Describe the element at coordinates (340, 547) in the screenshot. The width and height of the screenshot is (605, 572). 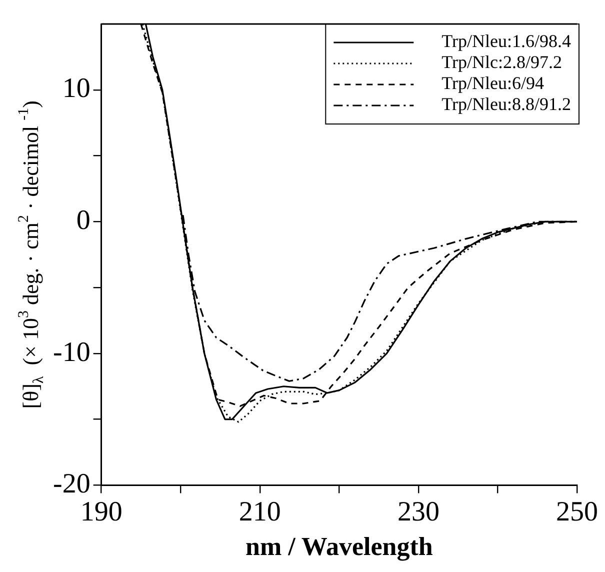
I see `x-axis-title: nm / Wavelength` at that location.